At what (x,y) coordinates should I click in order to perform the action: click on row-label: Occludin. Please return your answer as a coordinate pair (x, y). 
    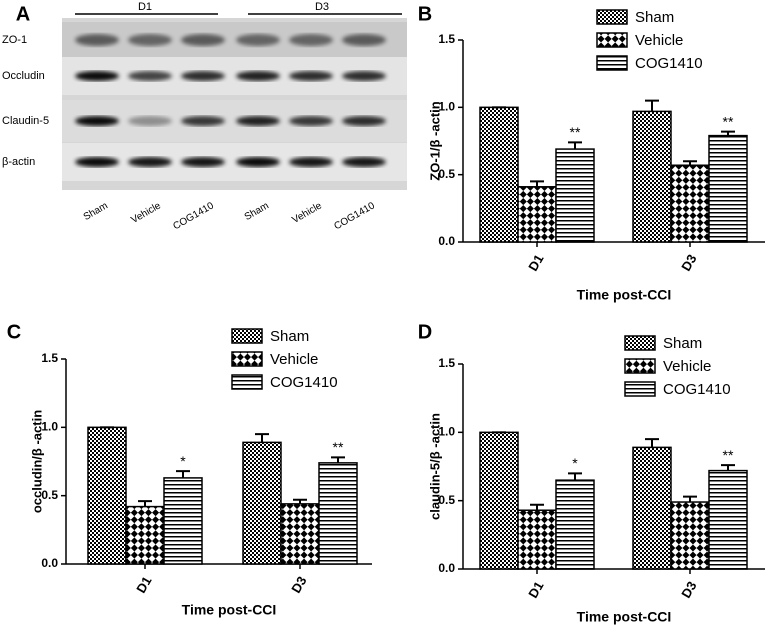
    Looking at the image, I should click on (23, 76).